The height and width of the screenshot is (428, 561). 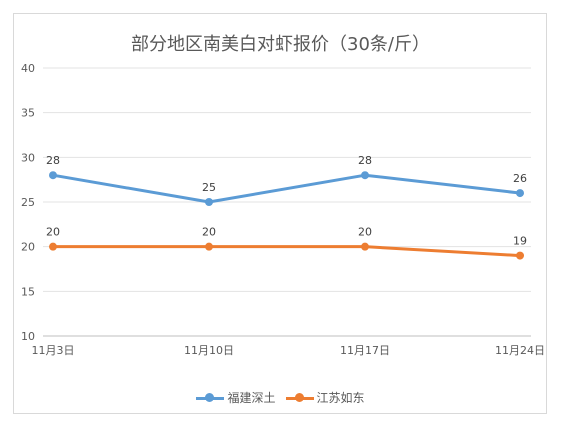 What do you see at coordinates (340, 398) in the screenshot?
I see `legend-label: 江苏如东` at bounding box center [340, 398].